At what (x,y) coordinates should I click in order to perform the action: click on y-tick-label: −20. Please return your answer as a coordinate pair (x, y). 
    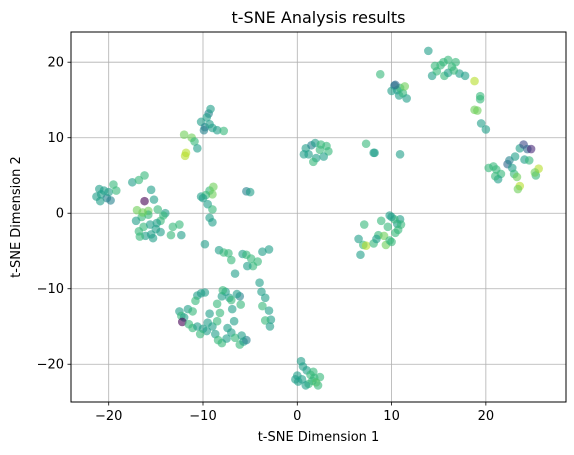
    Looking at the image, I should click on (50, 365).